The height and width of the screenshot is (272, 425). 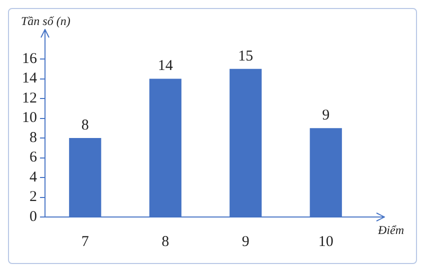 What do you see at coordinates (34, 158) in the screenshot?
I see `y-tick-label: 6` at bounding box center [34, 158].